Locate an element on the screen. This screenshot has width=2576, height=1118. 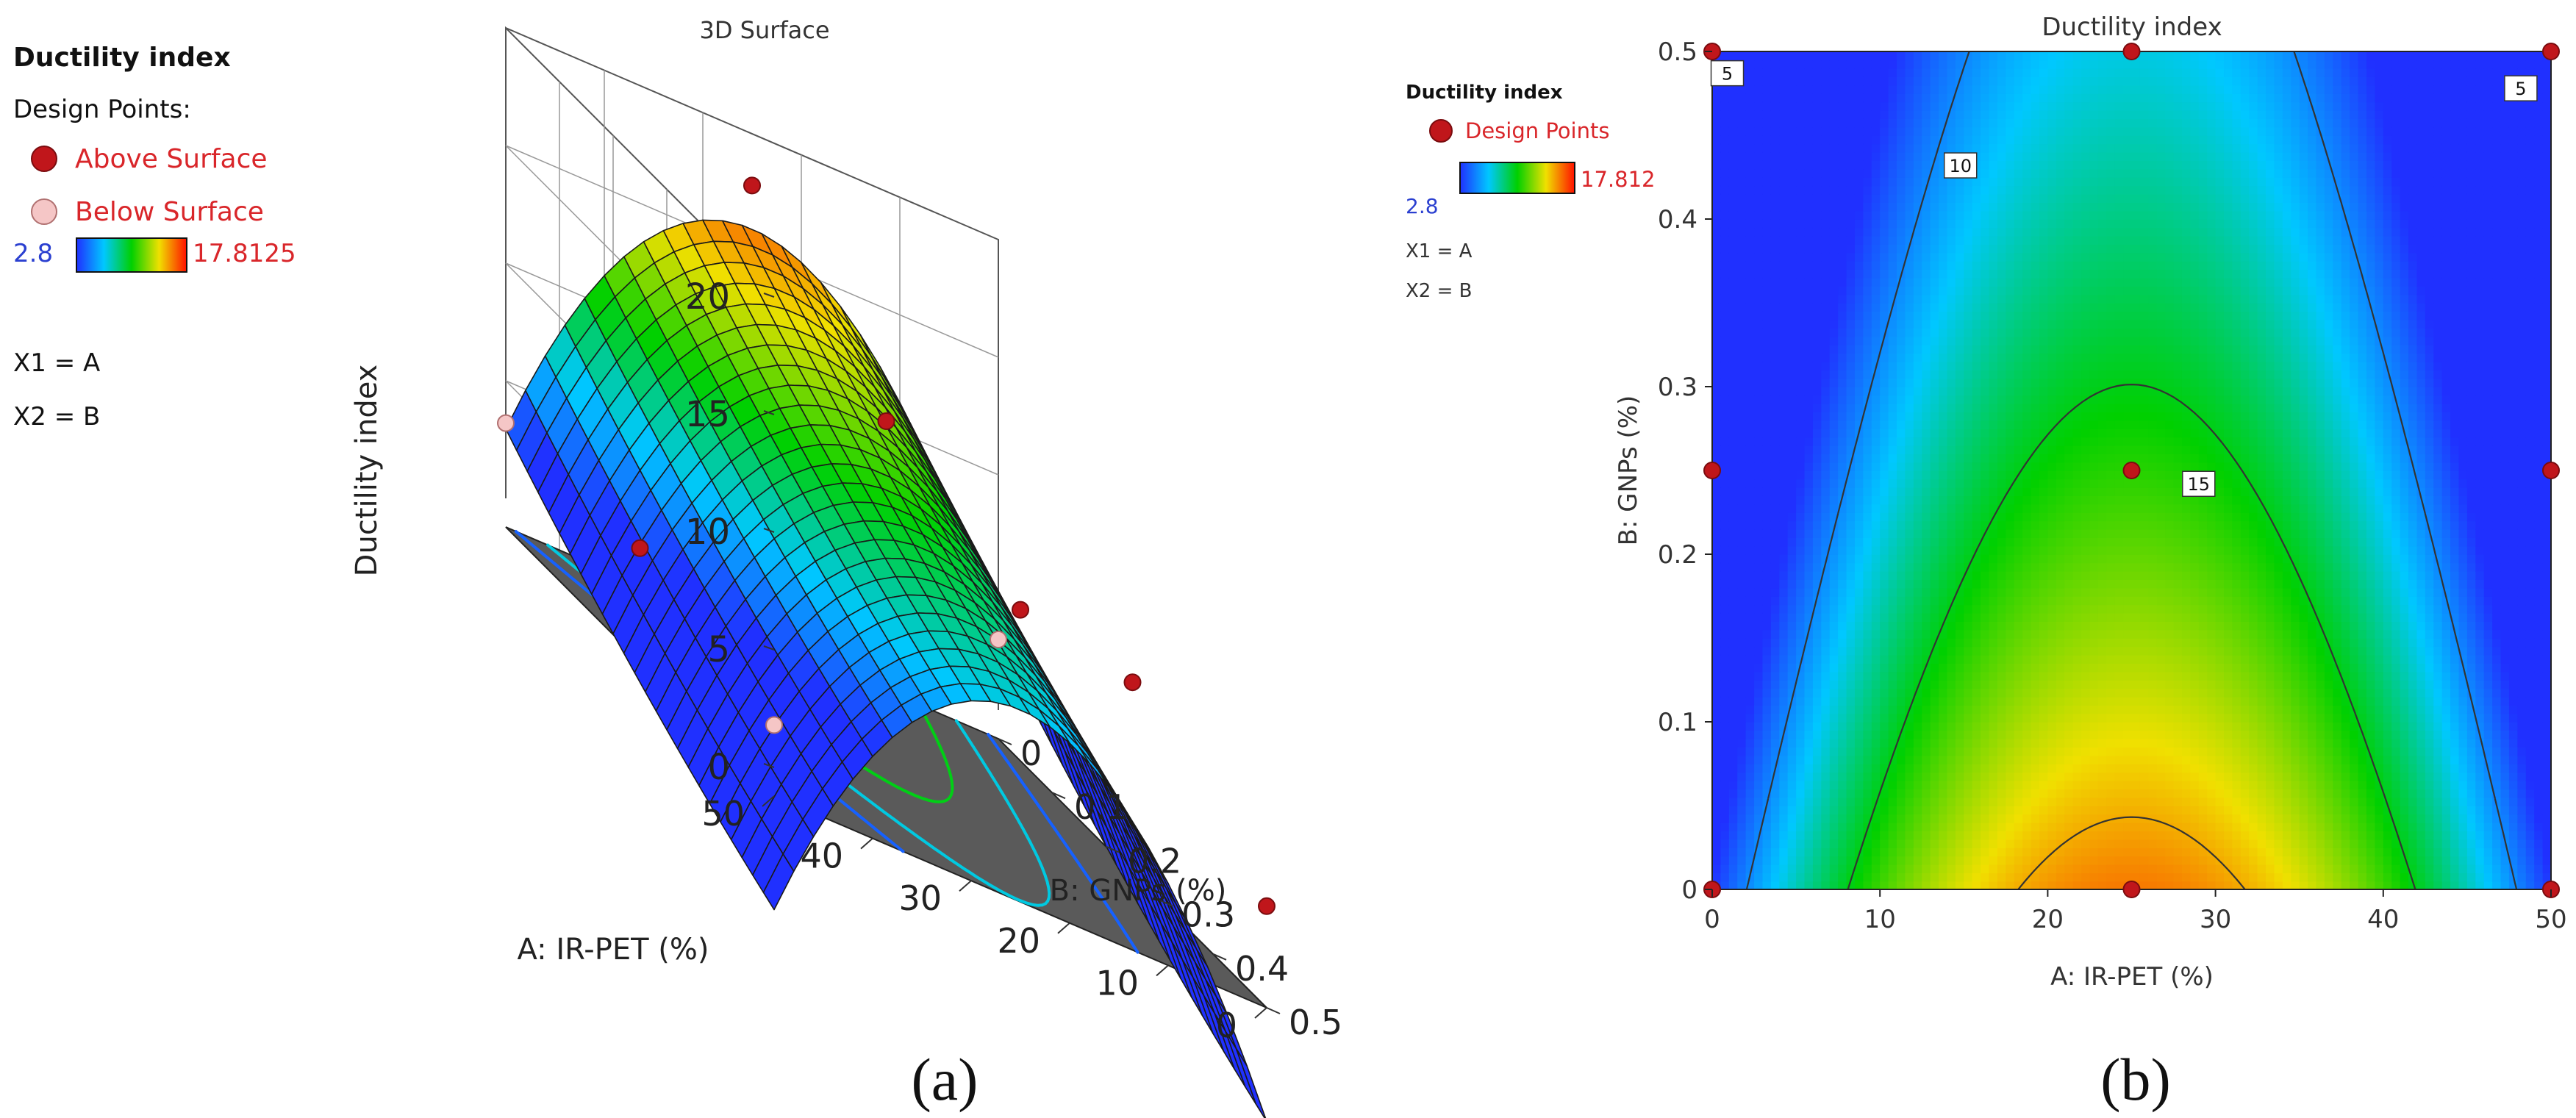
design-point-above is located at coordinates (752, 186).